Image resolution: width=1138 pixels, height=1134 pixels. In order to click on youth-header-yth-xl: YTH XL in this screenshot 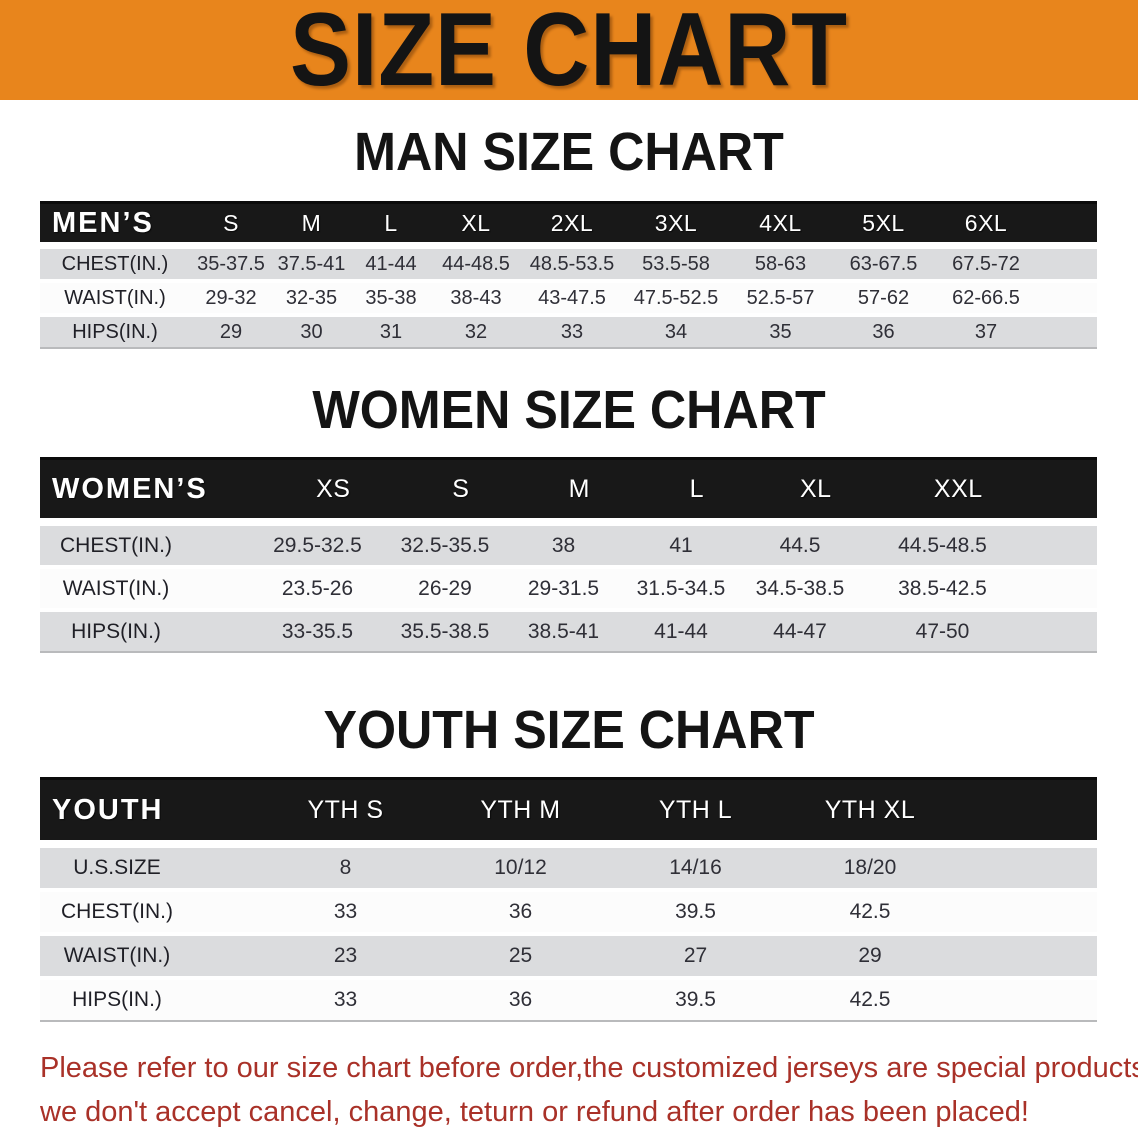, I will do `click(870, 809)`.